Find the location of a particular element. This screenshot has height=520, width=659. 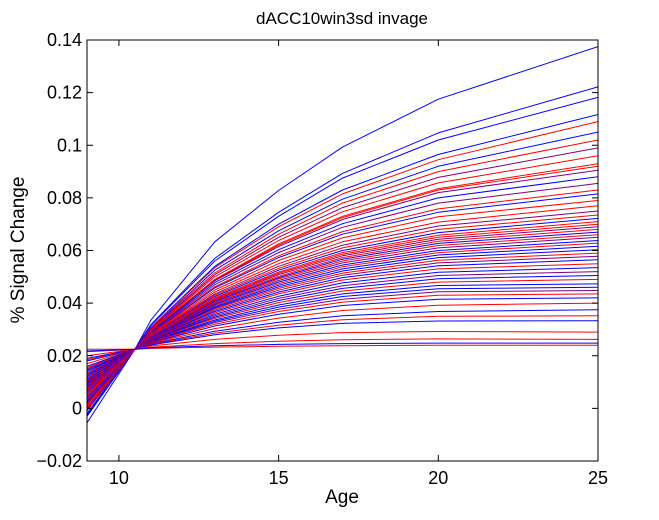

x-tick-label: 10 is located at coordinates (119, 478).